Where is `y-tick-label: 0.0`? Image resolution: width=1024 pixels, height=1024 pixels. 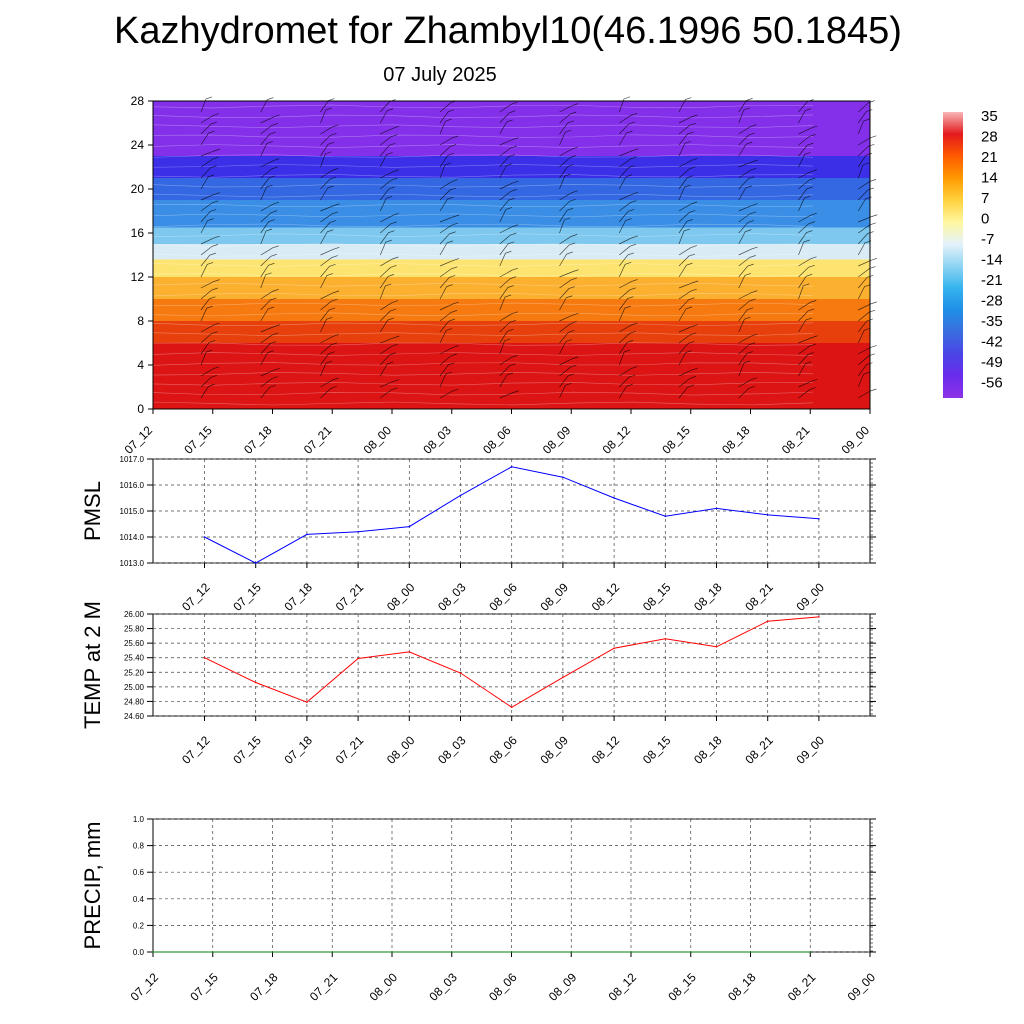
y-tick-label: 0.0 is located at coordinates (139, 952).